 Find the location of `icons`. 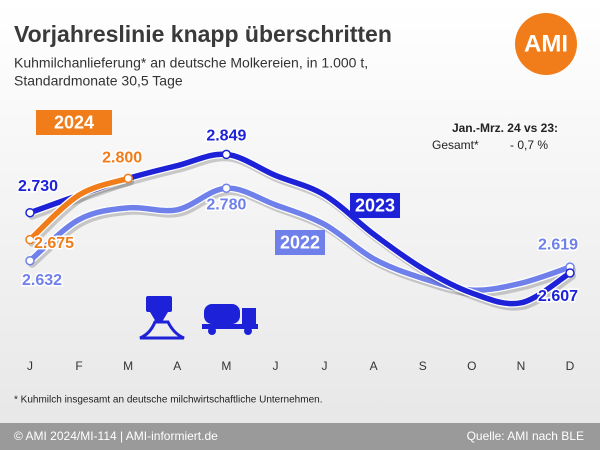

icons is located at coordinates (198, 318).